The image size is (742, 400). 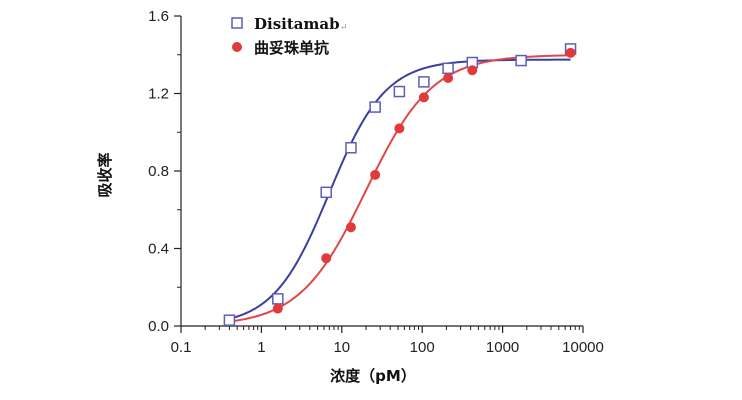 I want to click on legend-label-trastuzumab: 曲妥珠单抗, so click(x=291, y=48).